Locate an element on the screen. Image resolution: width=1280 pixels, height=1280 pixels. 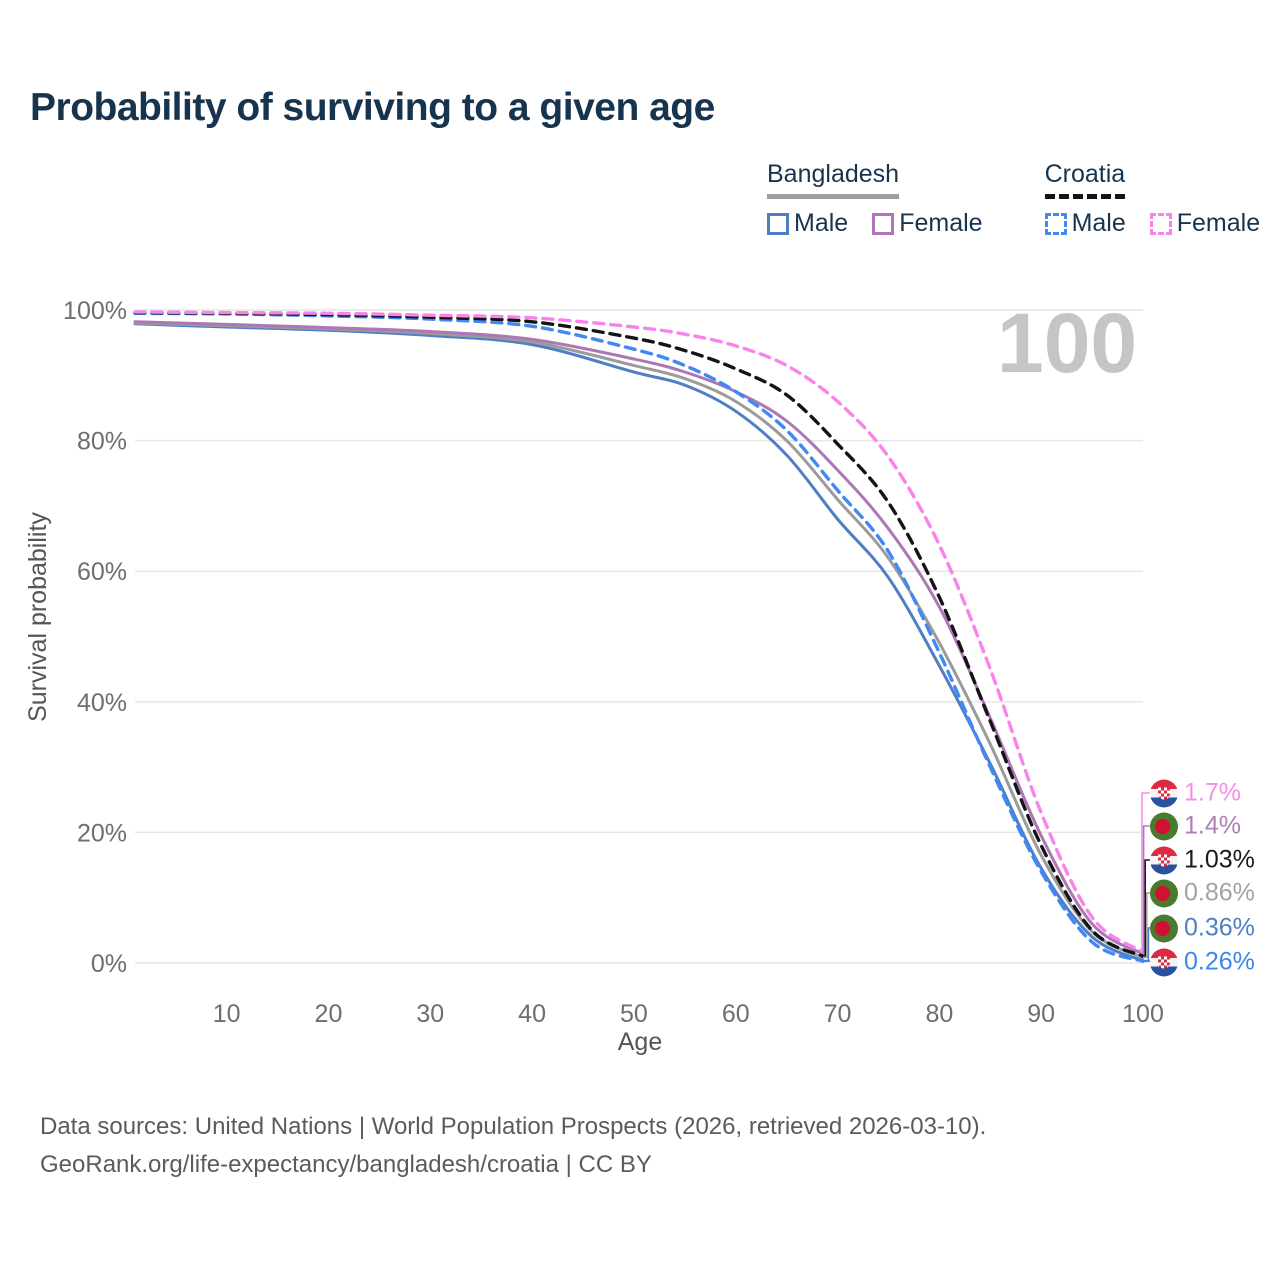
x-tick-90: 90 is located at coordinates (1041, 1014).